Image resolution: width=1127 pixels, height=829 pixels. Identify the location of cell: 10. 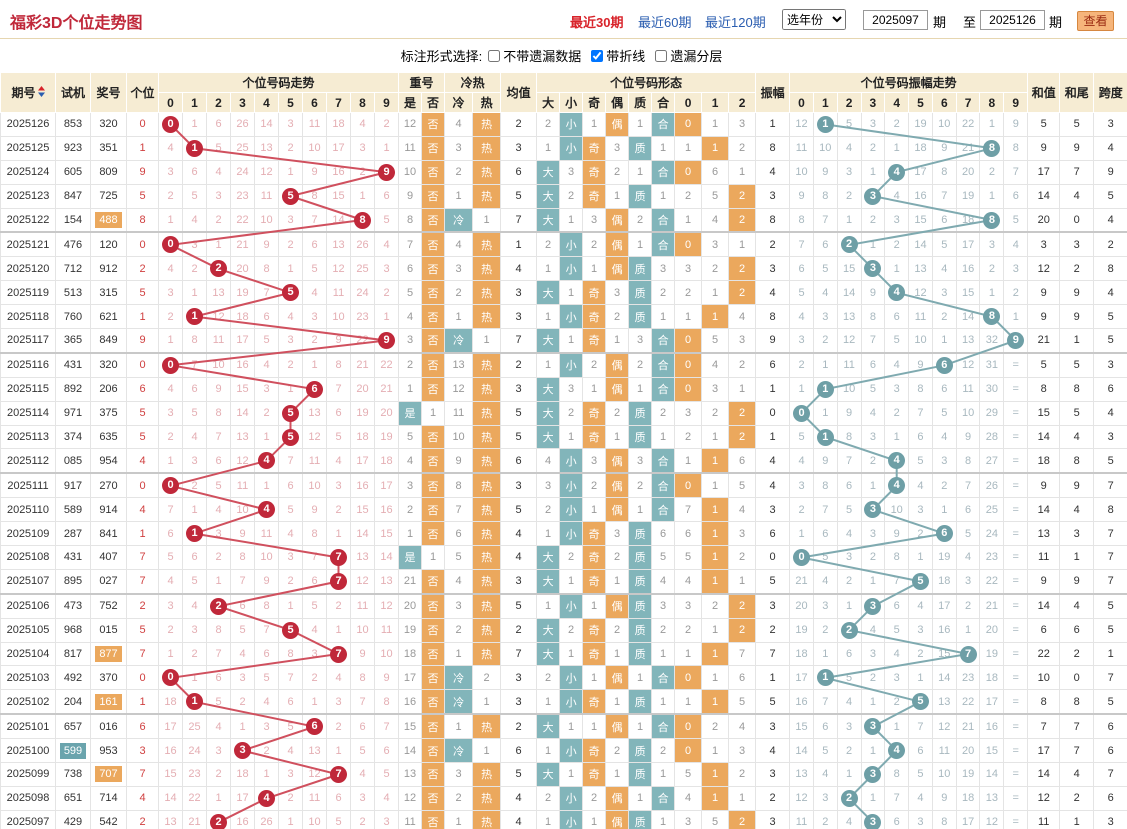
(897, 510).